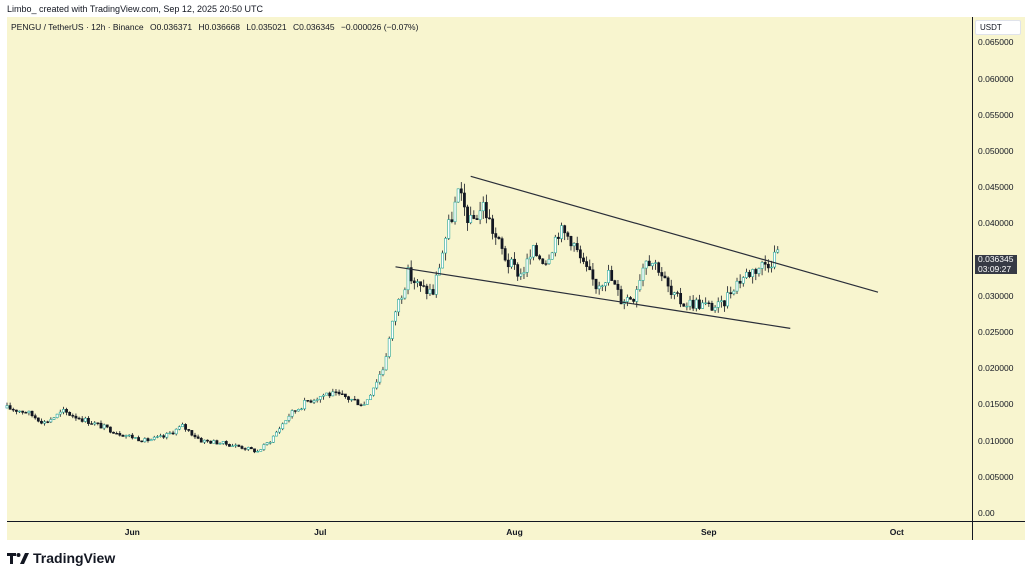  What do you see at coordinates (637, 252) in the screenshot?
I see `trendline-group` at bounding box center [637, 252].